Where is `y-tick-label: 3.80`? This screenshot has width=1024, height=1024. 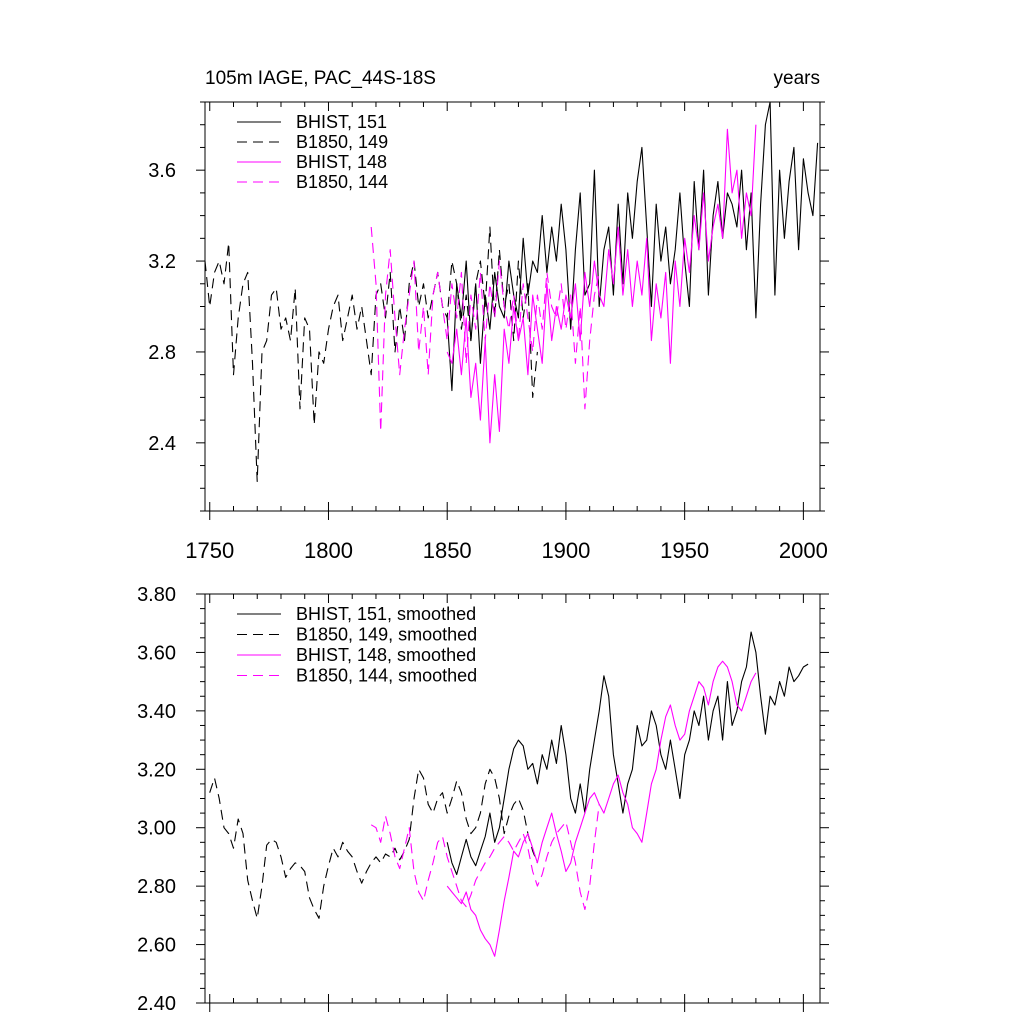 y-tick-label: 3.80 is located at coordinates (156, 595).